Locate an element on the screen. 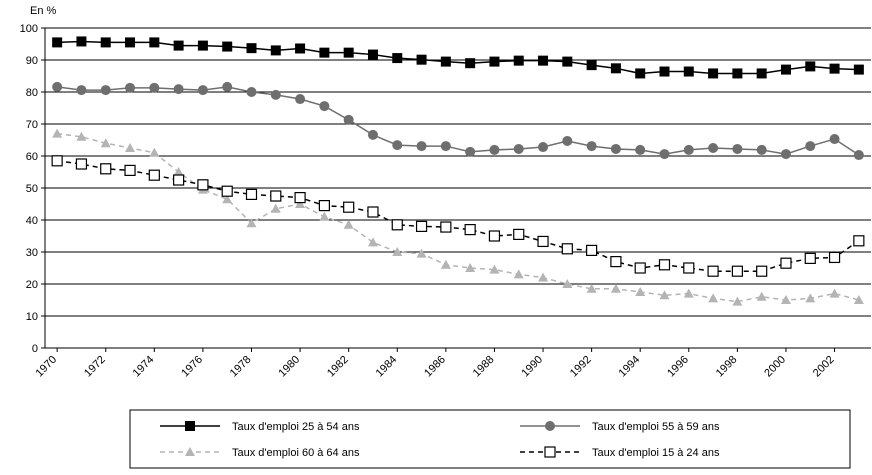 The image size is (872, 475). x-tick-label: 1990 is located at coordinates (532, 367).